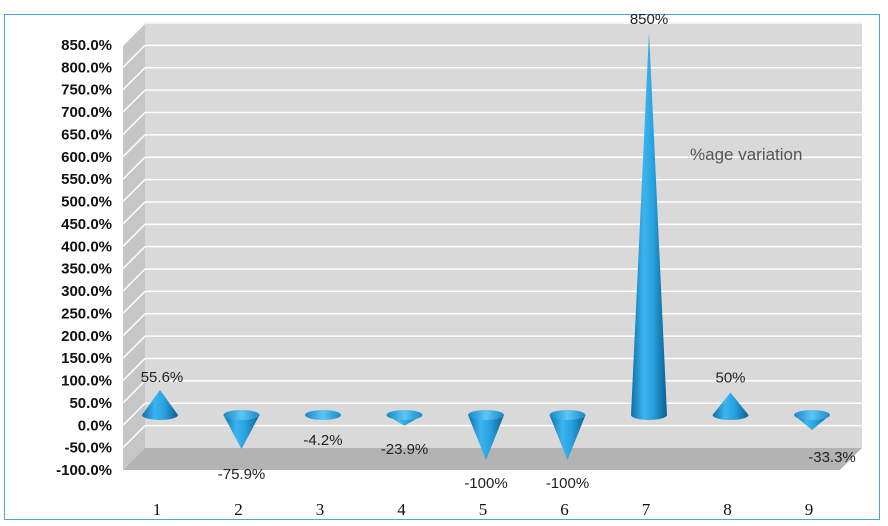  I want to click on floor, so click(492, 459).